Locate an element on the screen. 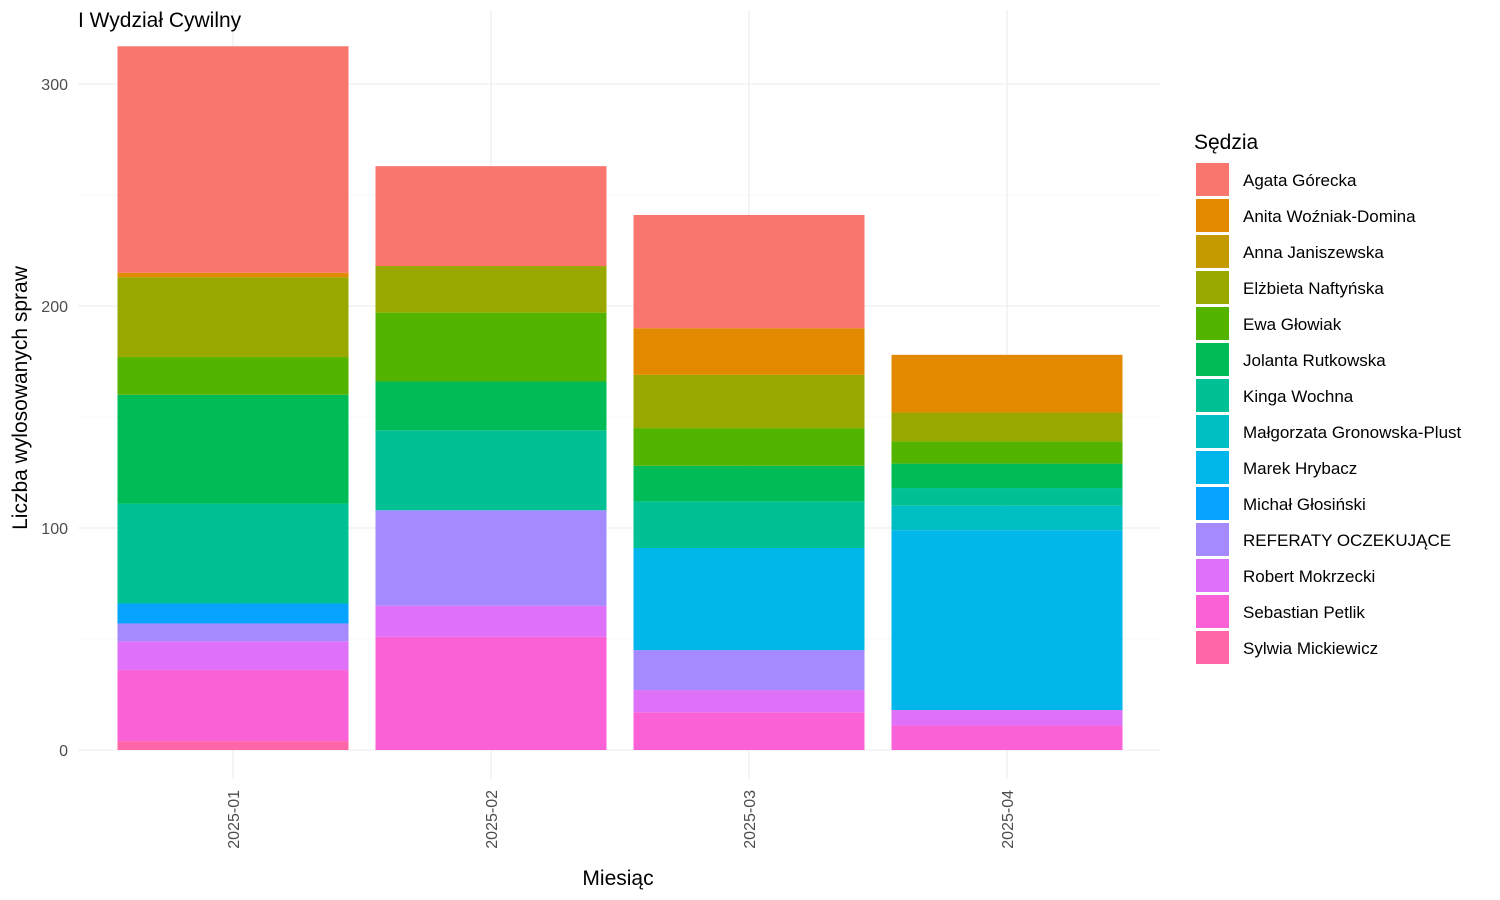  legend-label: REFERATY OCZEKUJĄCE is located at coordinates (1347, 540).